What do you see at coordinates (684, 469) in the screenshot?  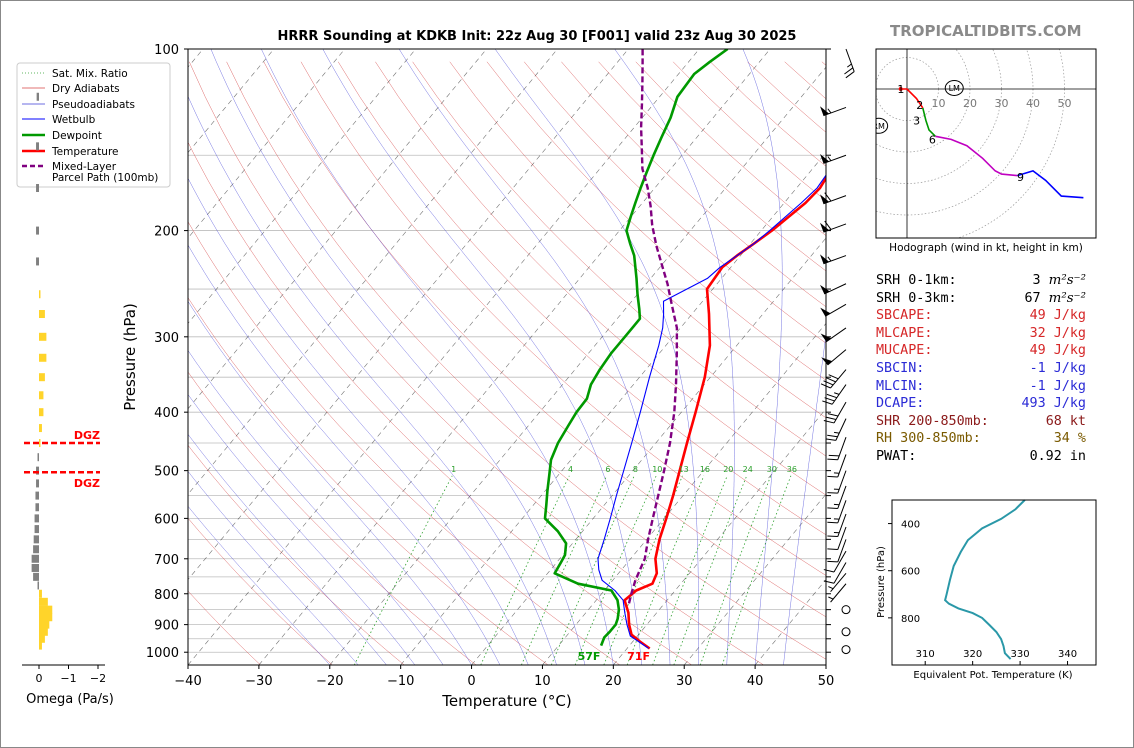 I see `mix-ratio-label: 13` at bounding box center [684, 469].